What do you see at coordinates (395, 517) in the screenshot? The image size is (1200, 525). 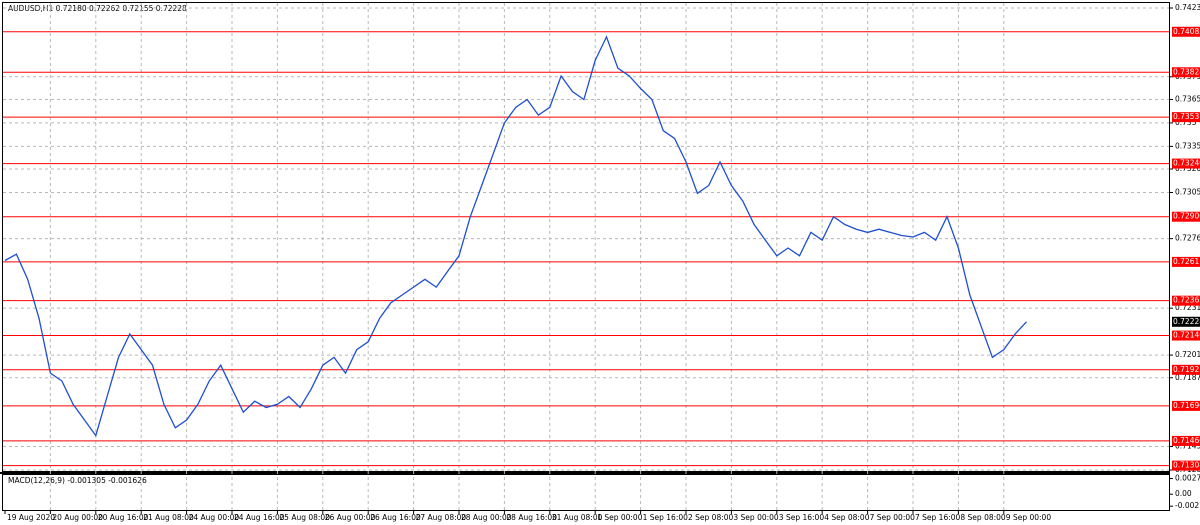 I see `x-tick-label: 26 Aug 16:00` at bounding box center [395, 517].